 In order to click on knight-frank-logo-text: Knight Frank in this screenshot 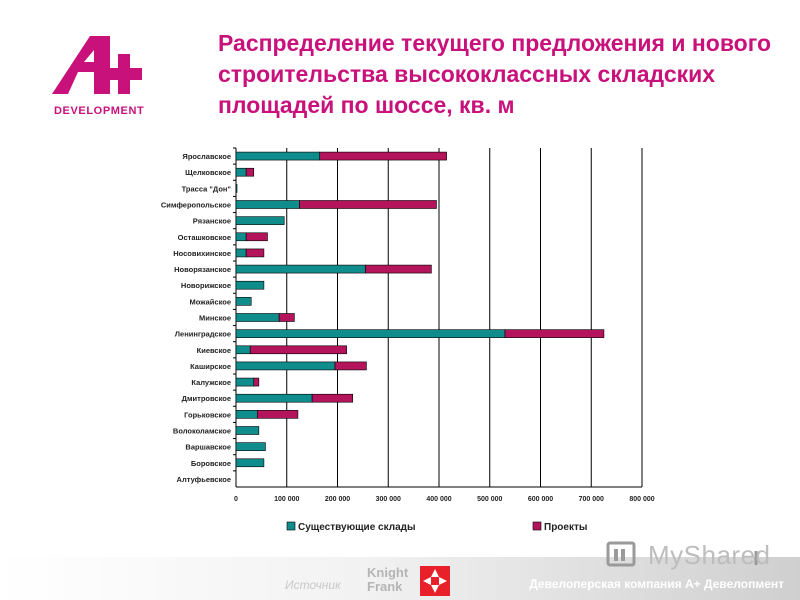, I will do `click(388, 579)`.